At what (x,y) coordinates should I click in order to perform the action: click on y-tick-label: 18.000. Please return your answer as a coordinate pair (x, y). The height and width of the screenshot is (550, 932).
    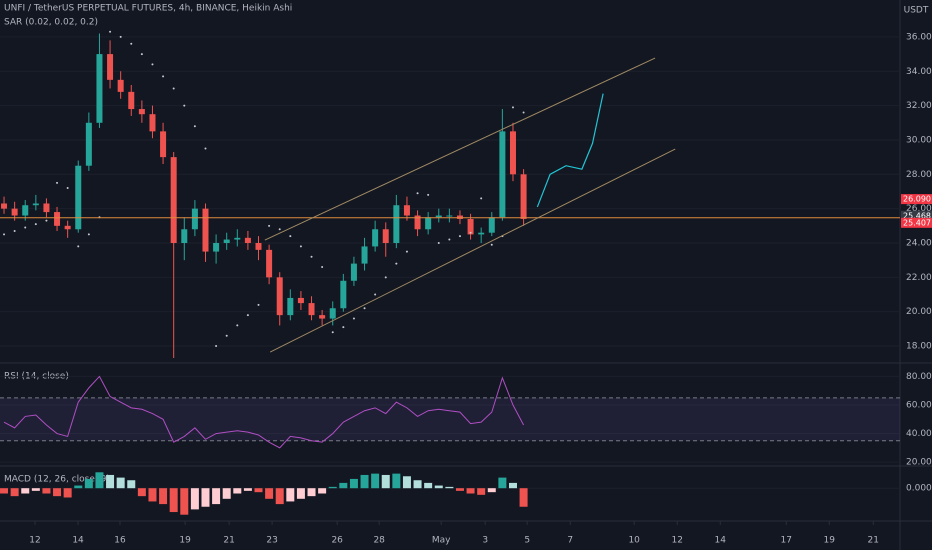
    Looking at the image, I should click on (919, 347).